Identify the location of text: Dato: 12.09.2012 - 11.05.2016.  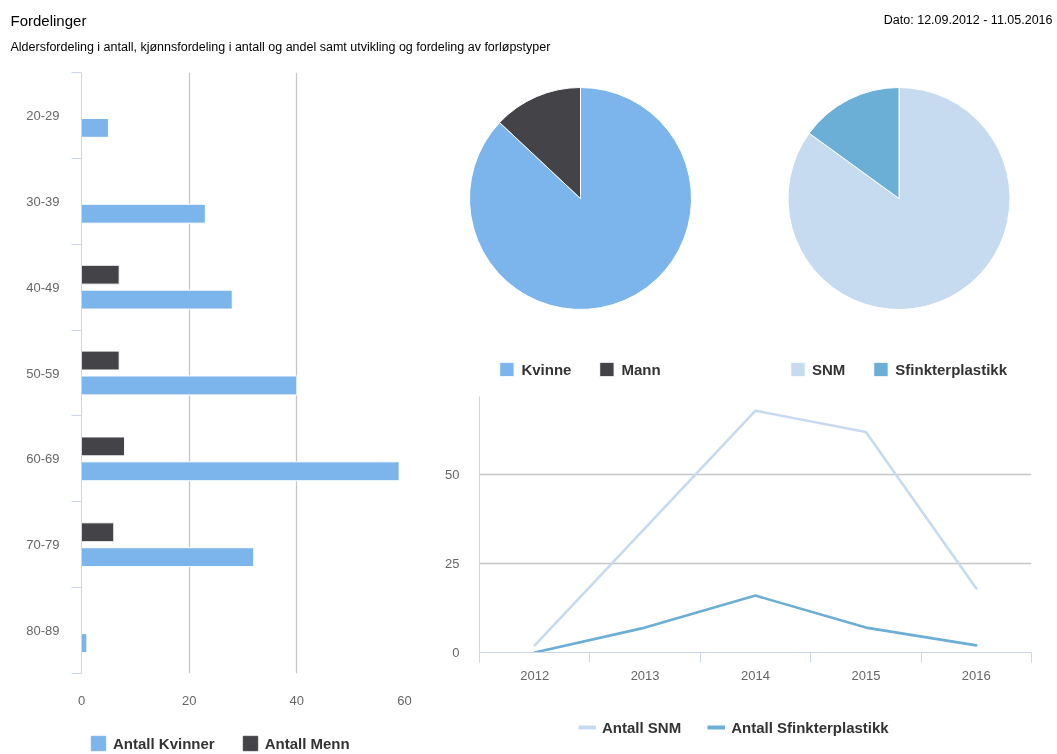
(968, 19).